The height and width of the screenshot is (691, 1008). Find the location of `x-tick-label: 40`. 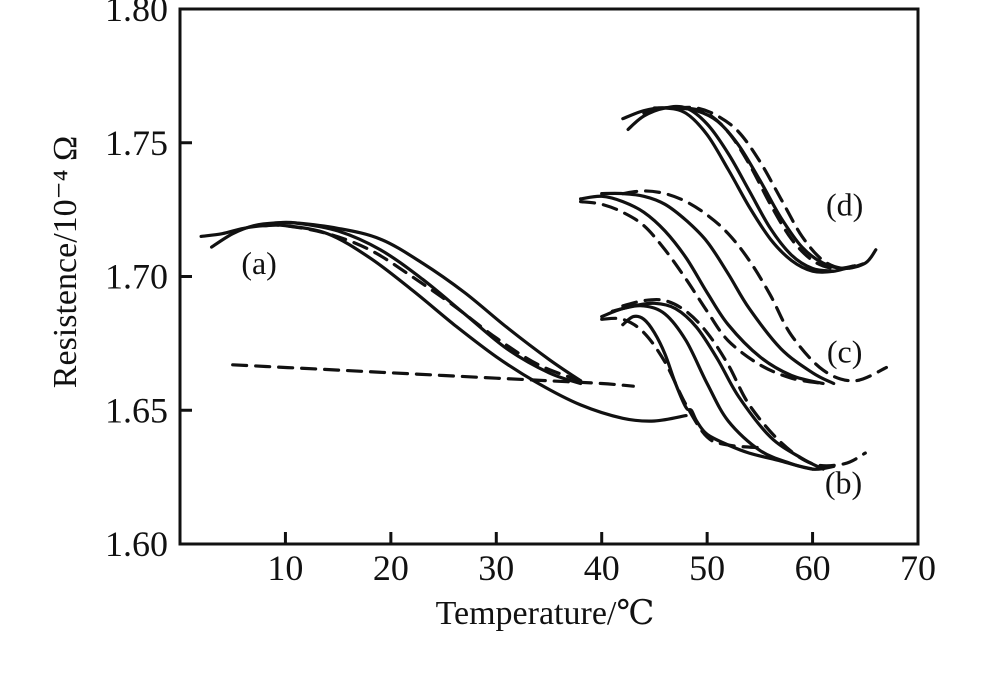

x-tick-label: 40 is located at coordinates (602, 568).